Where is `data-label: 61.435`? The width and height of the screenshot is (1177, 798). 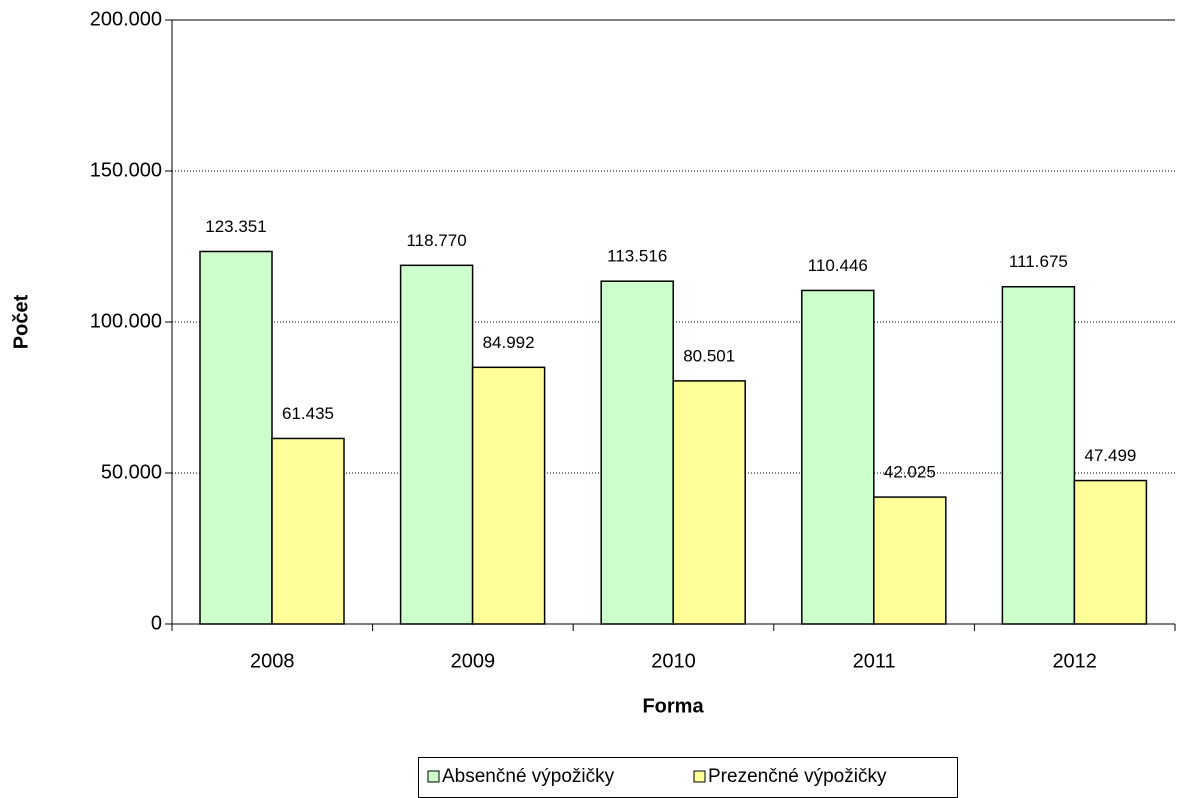 data-label: 61.435 is located at coordinates (308, 413).